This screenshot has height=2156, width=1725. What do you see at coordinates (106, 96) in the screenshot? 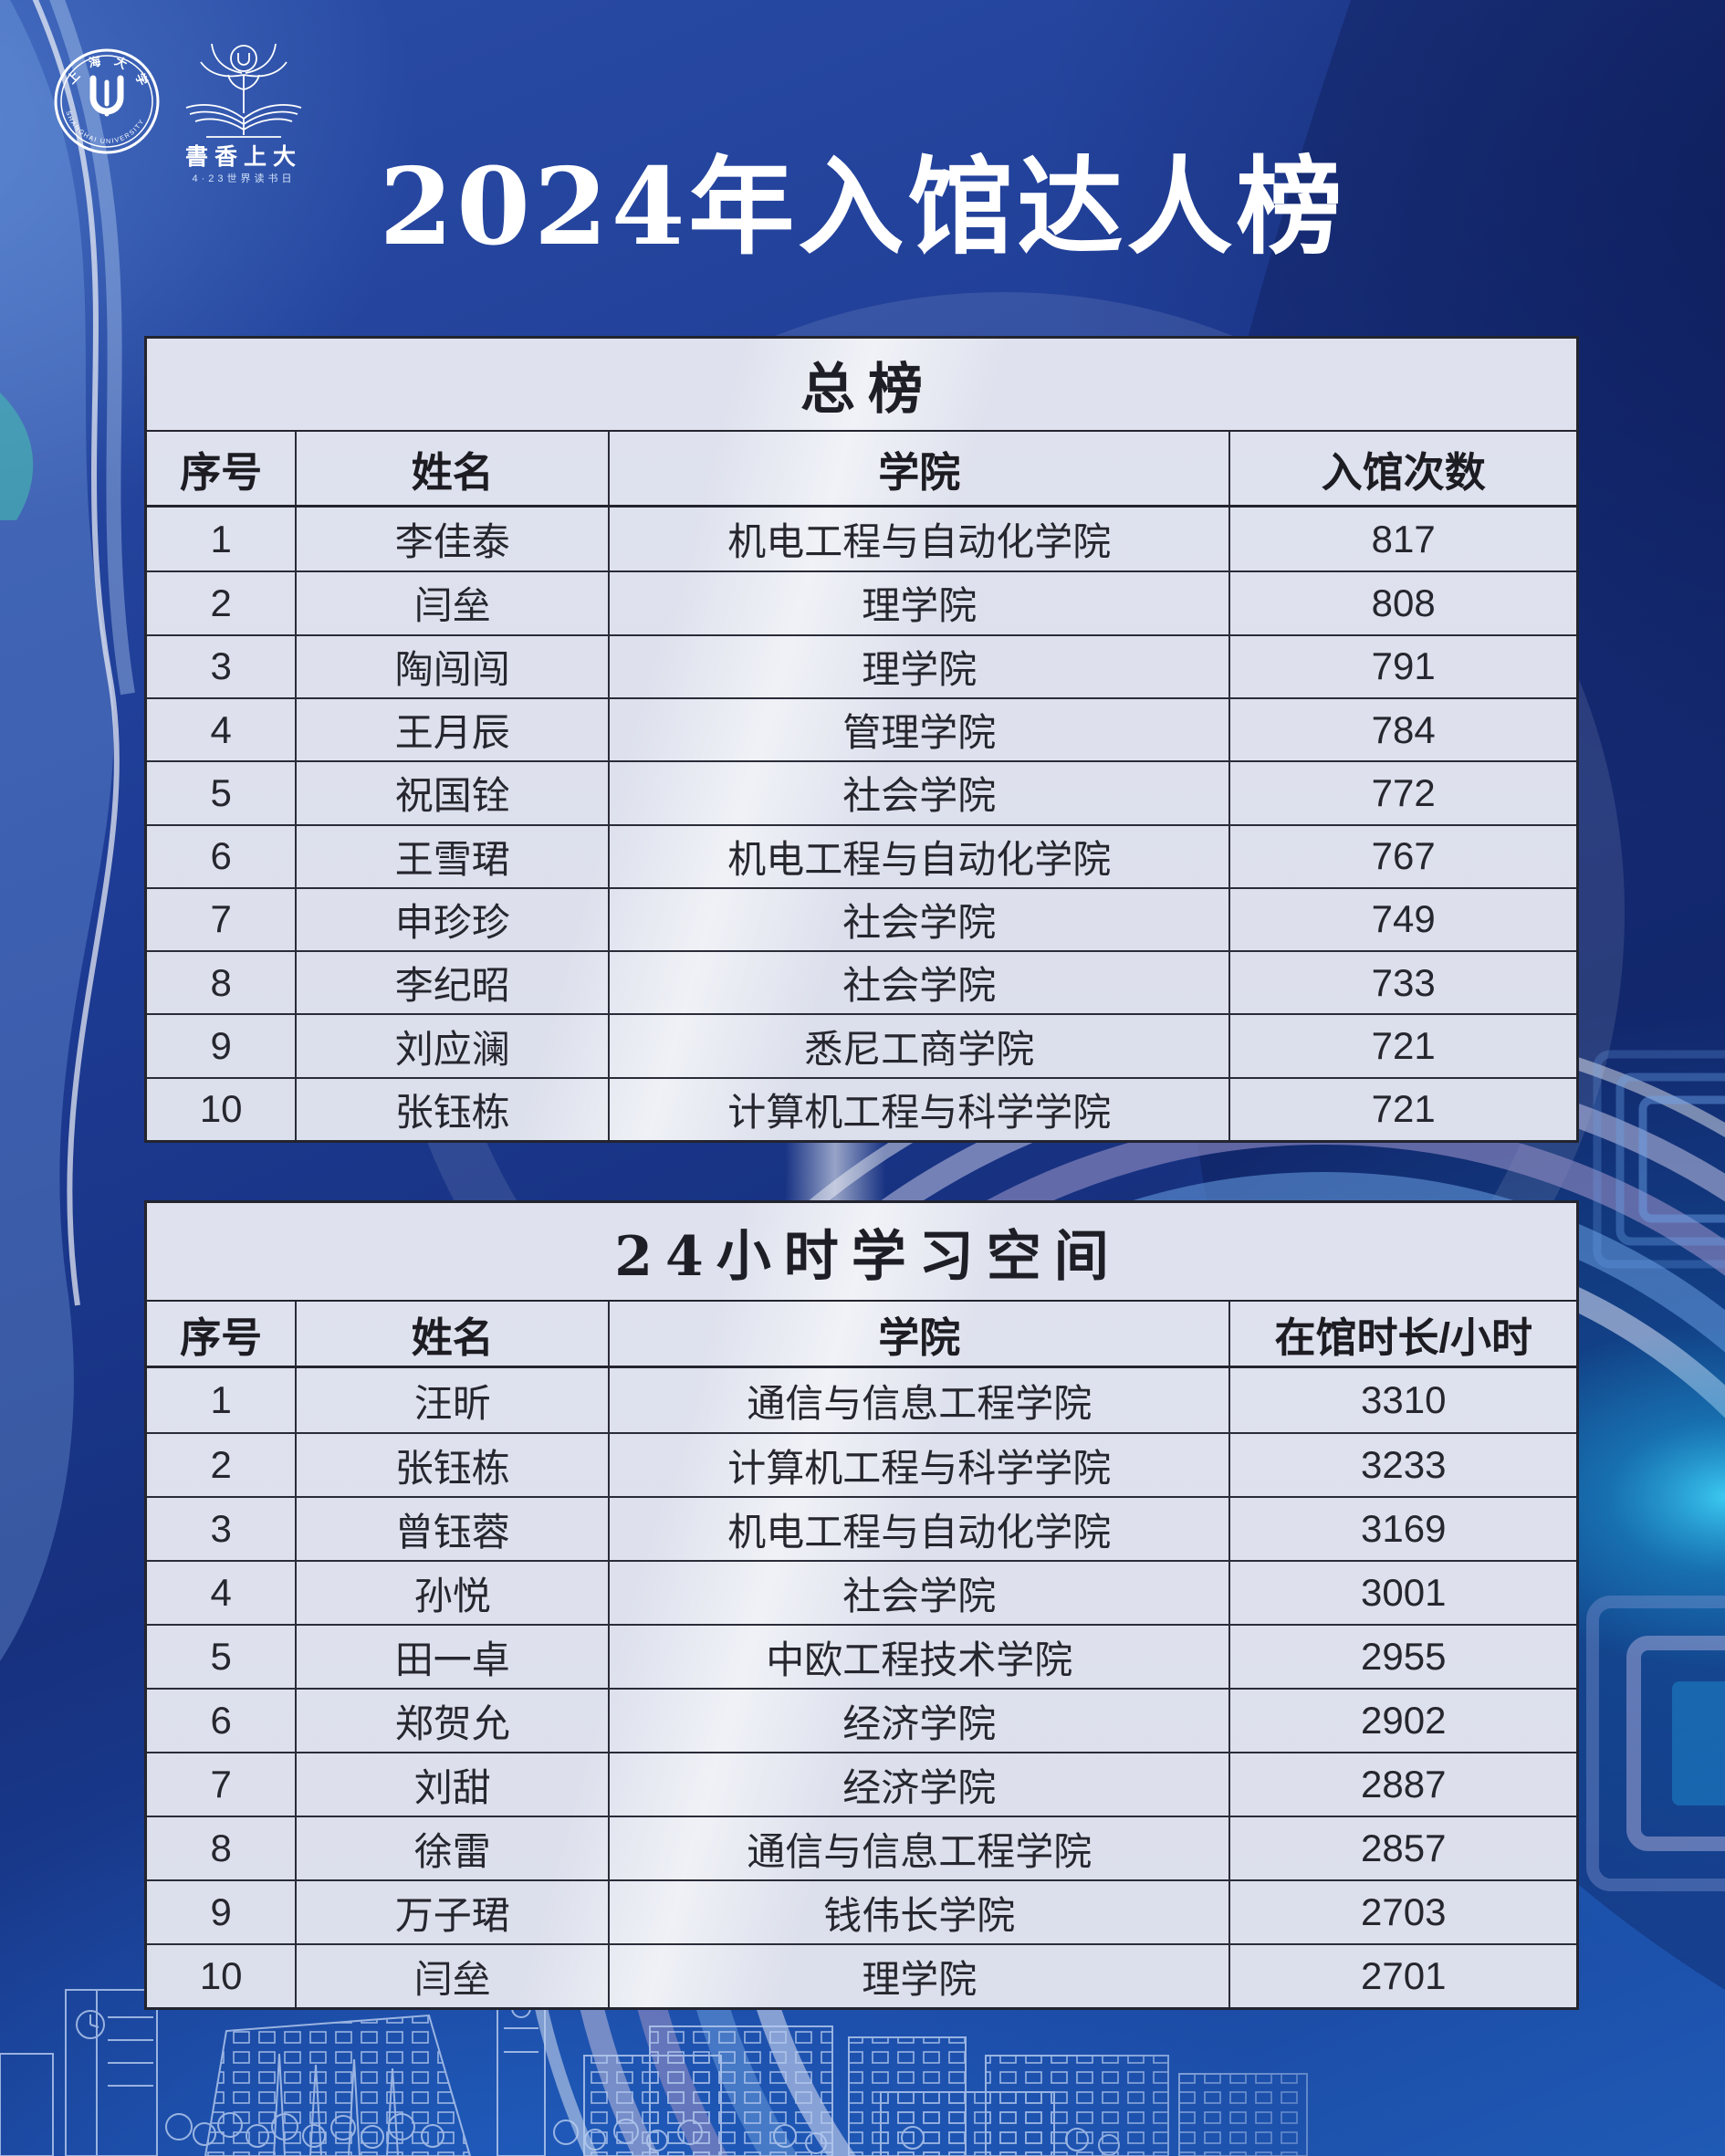
I see `seal-monogram` at bounding box center [106, 96].